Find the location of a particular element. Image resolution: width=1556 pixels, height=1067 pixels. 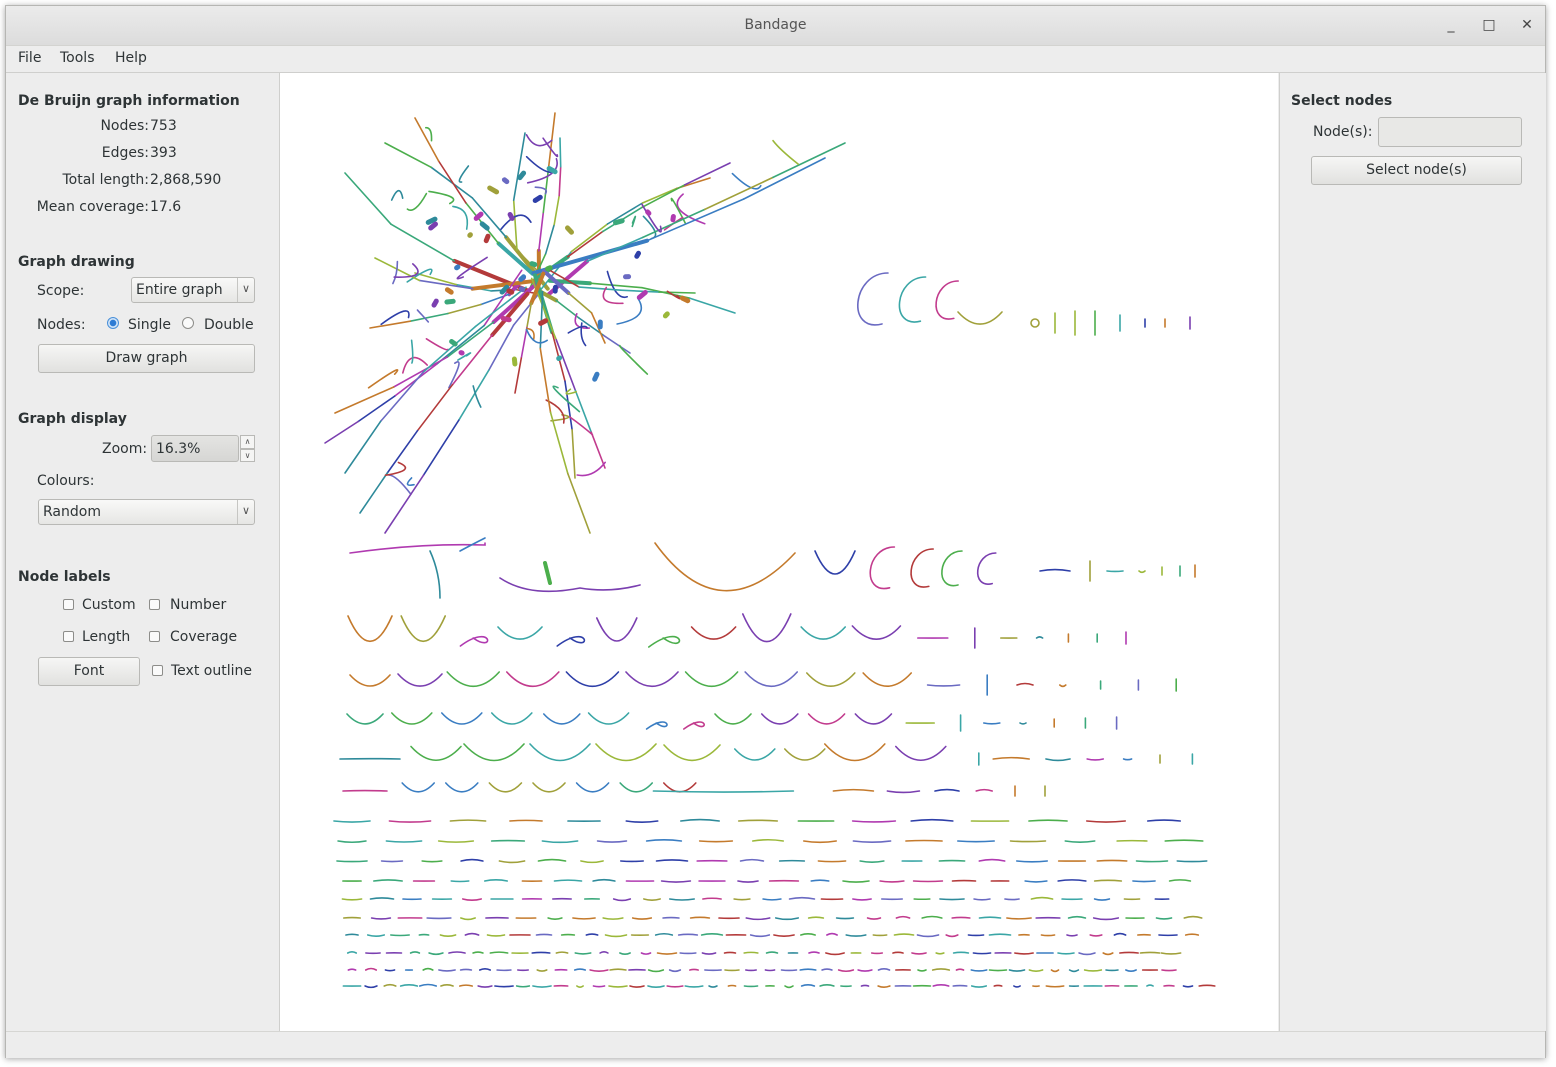

double-radio-label: Double is located at coordinates (229, 325).